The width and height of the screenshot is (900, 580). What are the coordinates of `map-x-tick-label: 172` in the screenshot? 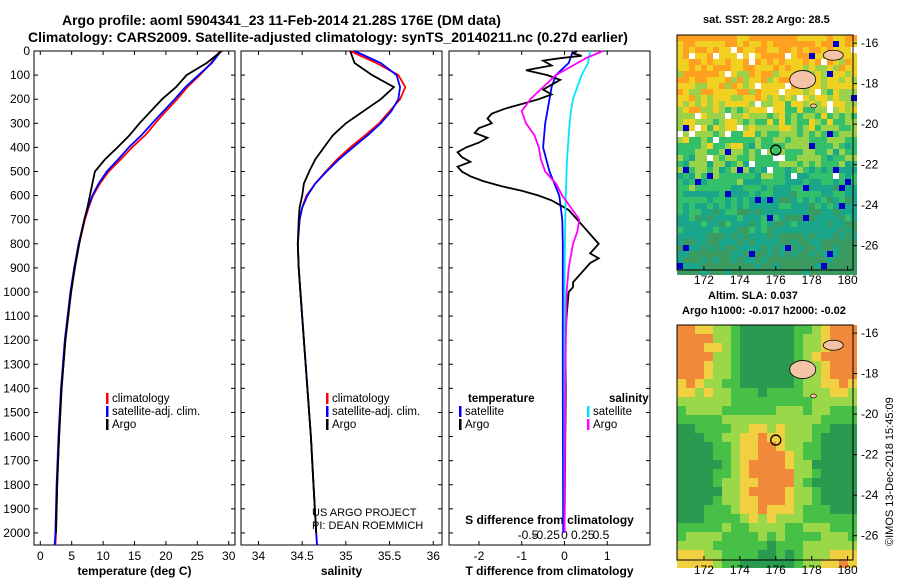 It's located at (704, 570).